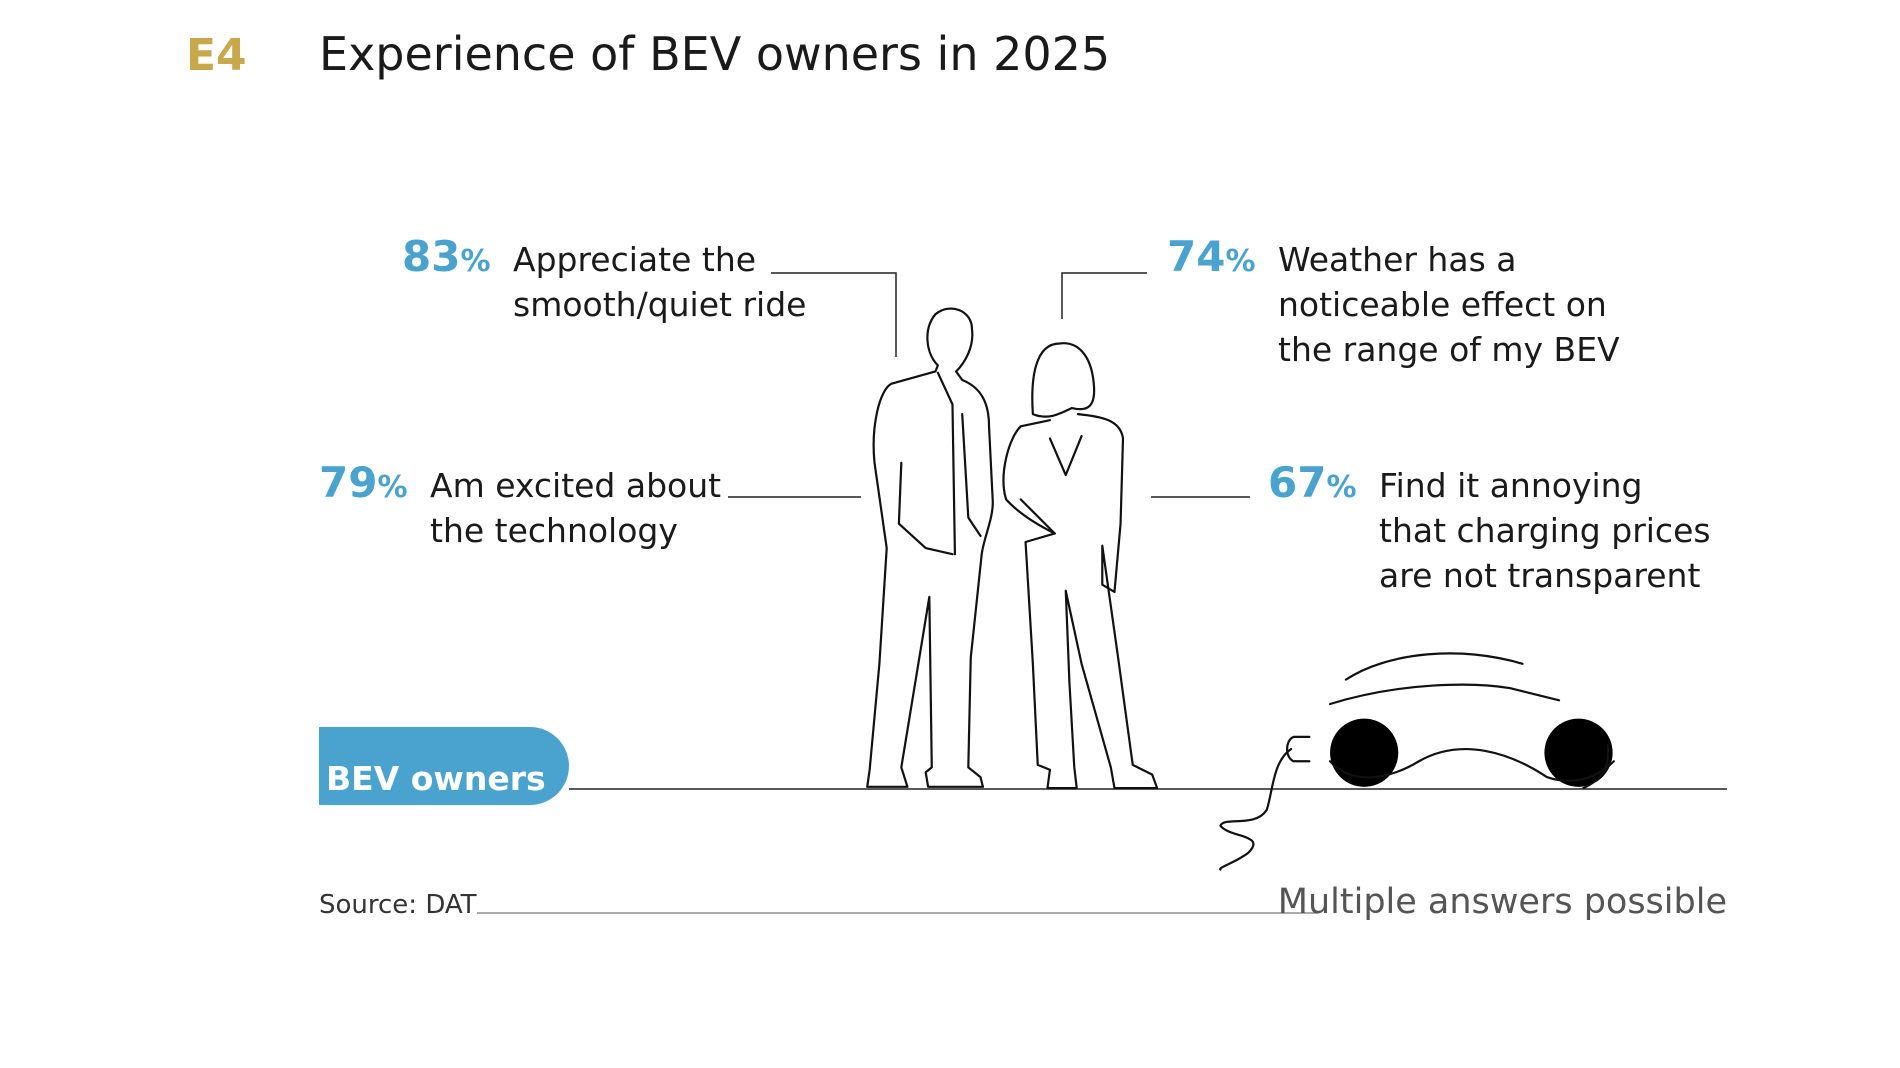  What do you see at coordinates (1449, 349) in the screenshot?
I see `statement-line: the range of my BEV` at bounding box center [1449, 349].